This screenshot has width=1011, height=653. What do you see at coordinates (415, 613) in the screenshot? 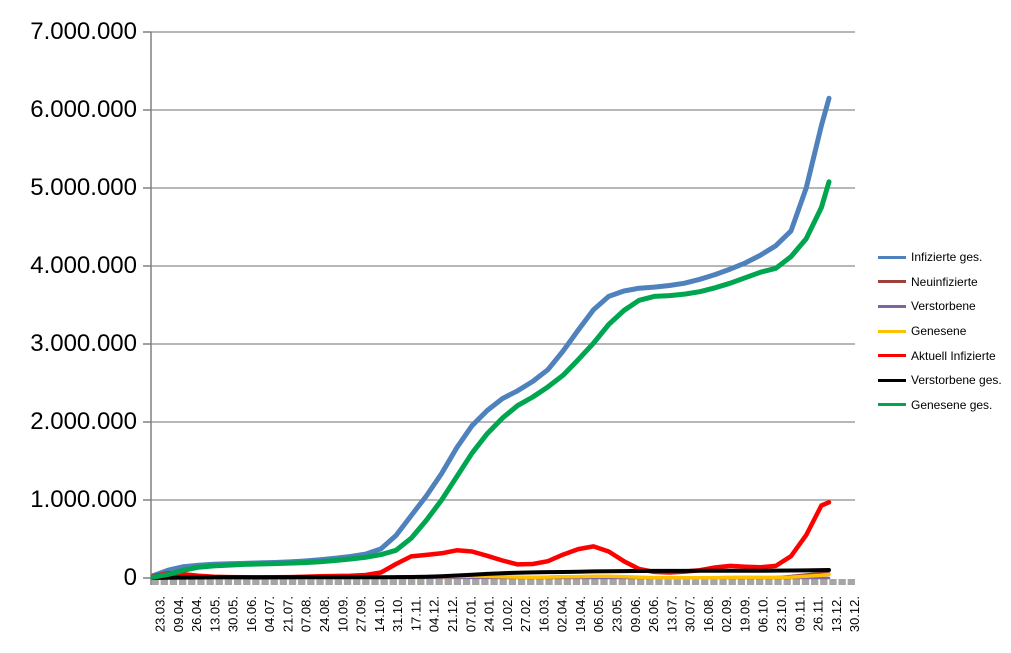
I see `x-axis-label: 17.11.` at bounding box center [415, 613].